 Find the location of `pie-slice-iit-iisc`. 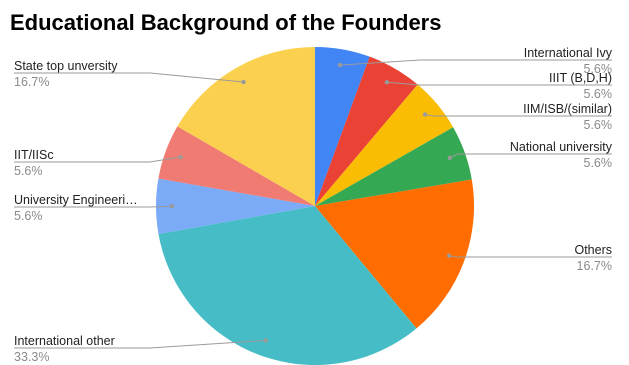

pie-slice-iit-iisc is located at coordinates (236, 166).